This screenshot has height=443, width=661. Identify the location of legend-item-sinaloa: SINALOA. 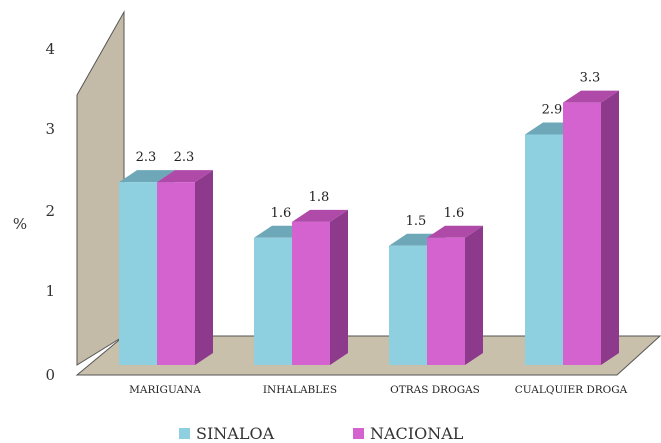
(226, 433).